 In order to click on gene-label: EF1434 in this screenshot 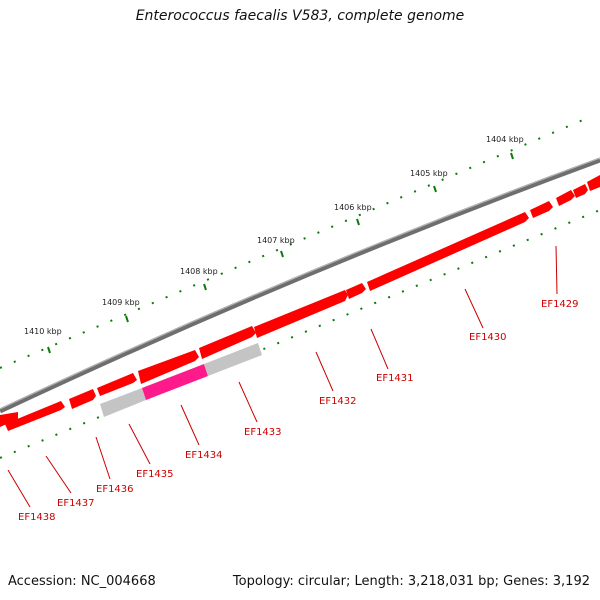, I will do `click(204, 455)`.